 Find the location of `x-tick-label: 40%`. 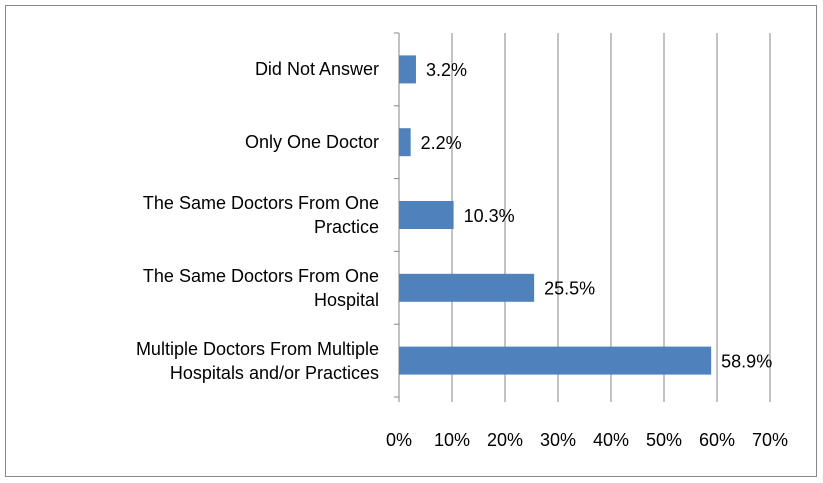

x-tick-label: 40% is located at coordinates (611, 440).